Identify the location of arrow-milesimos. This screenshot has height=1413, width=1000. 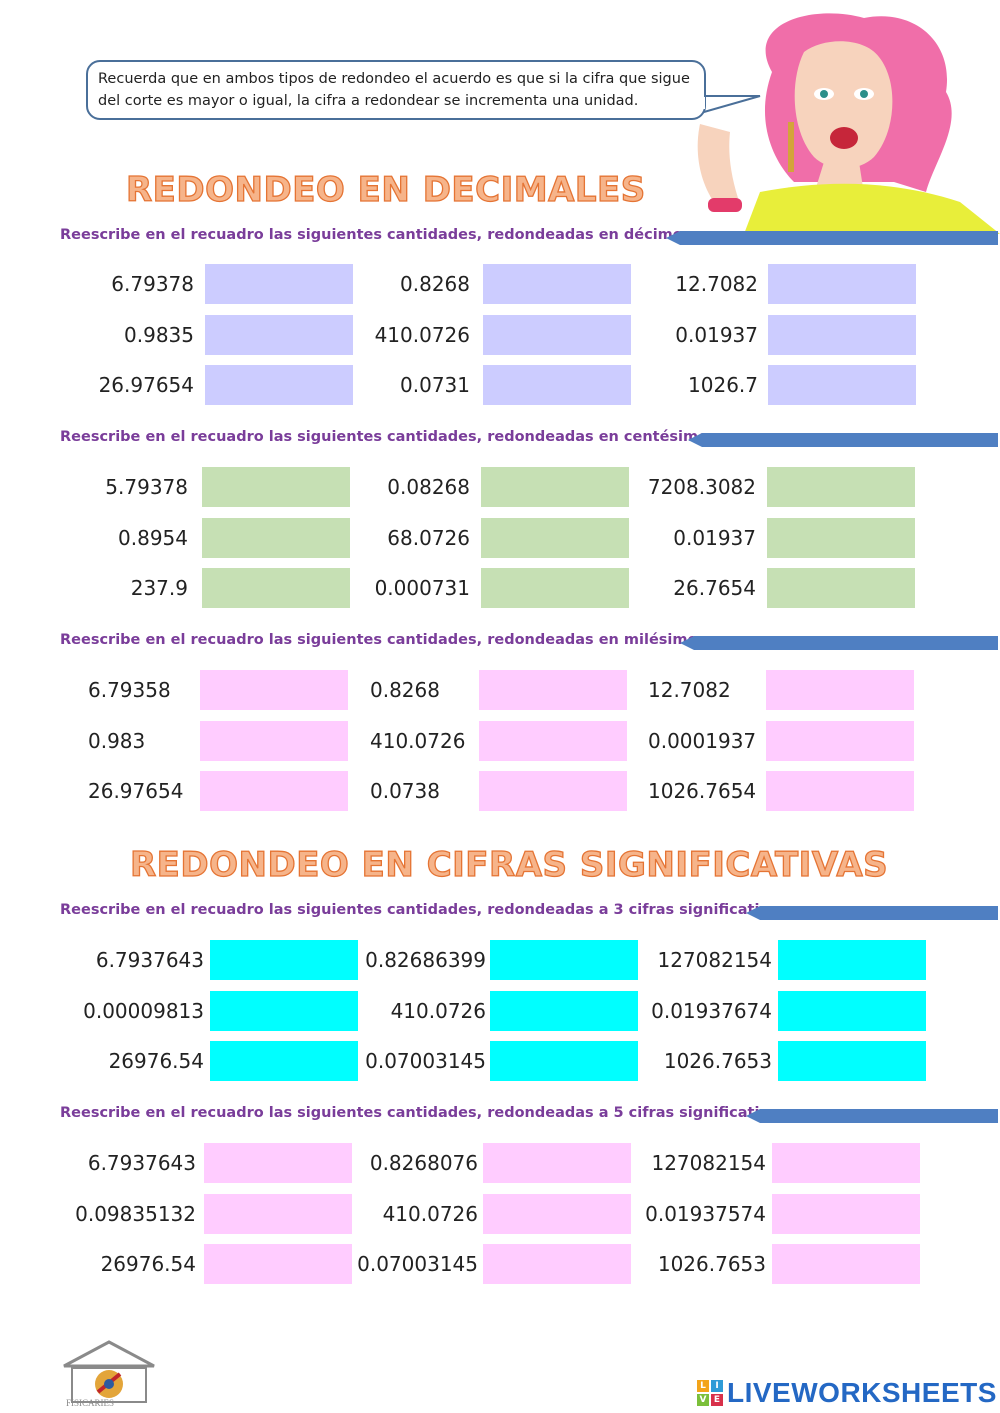
(839, 643).